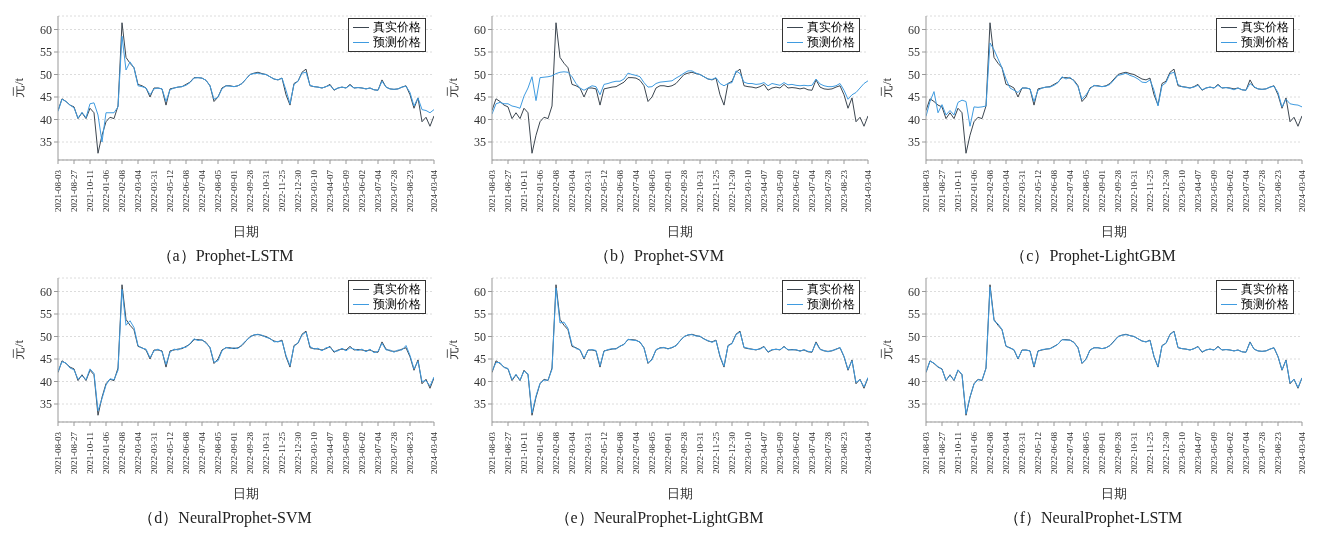  What do you see at coordinates (680, 493) in the screenshot?
I see `x-axis-title: 日期` at bounding box center [680, 493].